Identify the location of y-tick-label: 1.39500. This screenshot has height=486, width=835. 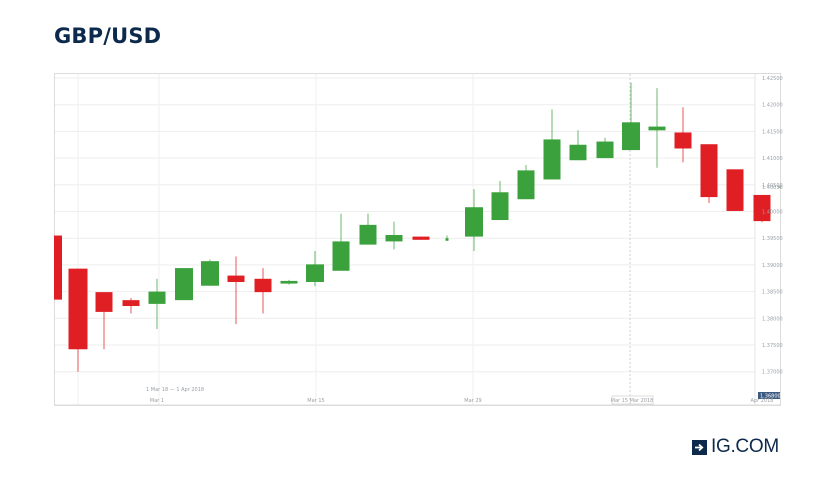
(772, 239).